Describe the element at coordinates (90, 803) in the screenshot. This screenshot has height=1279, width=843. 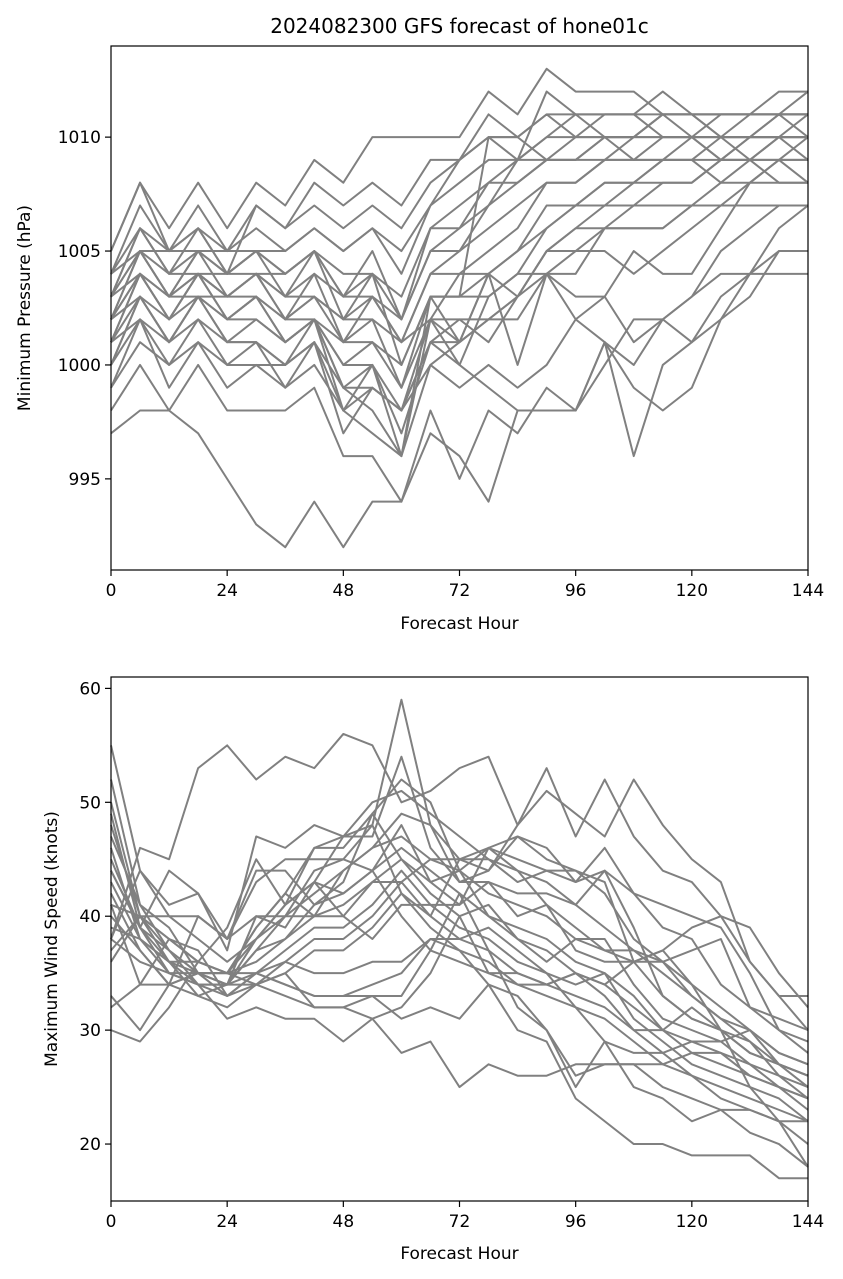
I see `wind-ytick-label: 50` at that location.